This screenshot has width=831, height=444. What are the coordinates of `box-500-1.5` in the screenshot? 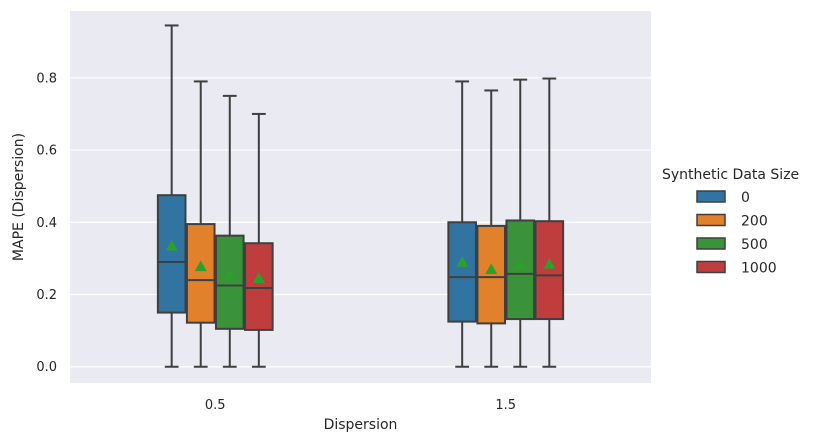 It's located at (520, 223).